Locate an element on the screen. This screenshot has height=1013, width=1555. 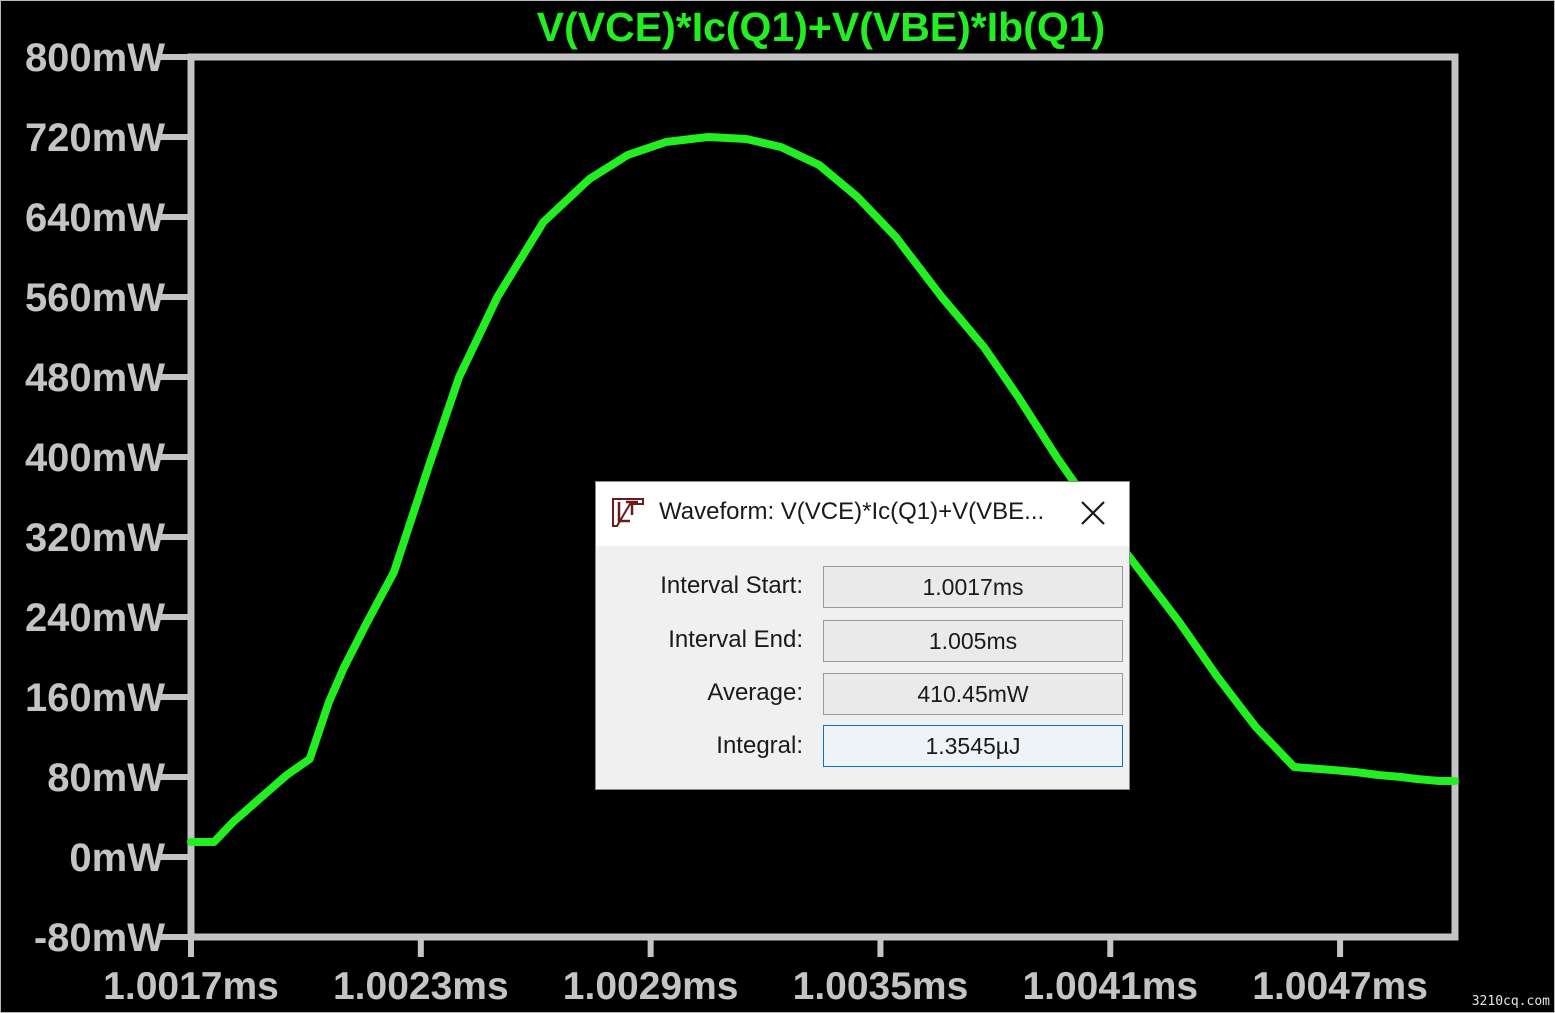
y-tick-label: 0mW is located at coordinates (117, 858).